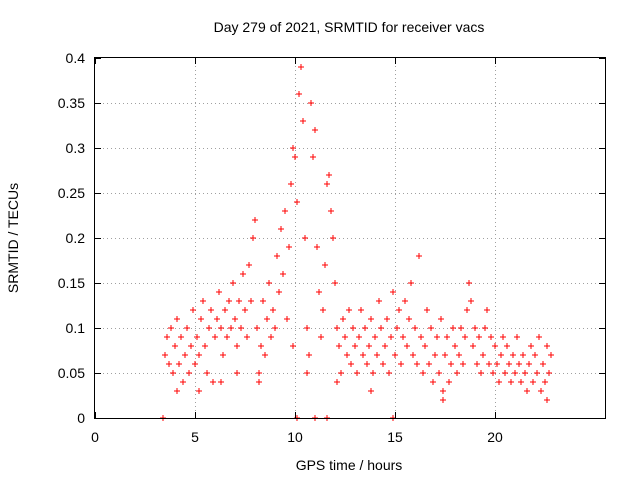 The image size is (640, 480). Describe the element at coordinates (76, 148) in the screenshot. I see `y-tick-label: 0.3` at that location.